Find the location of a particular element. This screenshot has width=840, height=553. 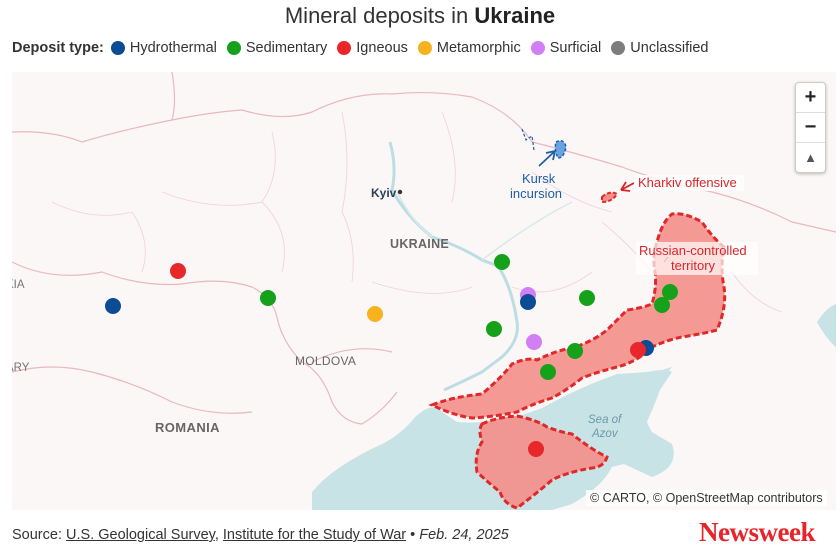

legend-item-igneous: Igneous is located at coordinates (372, 48).